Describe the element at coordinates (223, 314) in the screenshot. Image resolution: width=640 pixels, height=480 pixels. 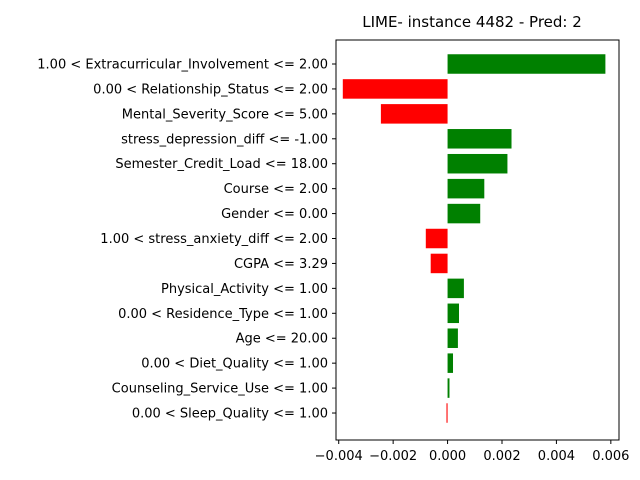
I see `y-tick-label: 0.00 < Residence_Type <= 1.00` at that location.